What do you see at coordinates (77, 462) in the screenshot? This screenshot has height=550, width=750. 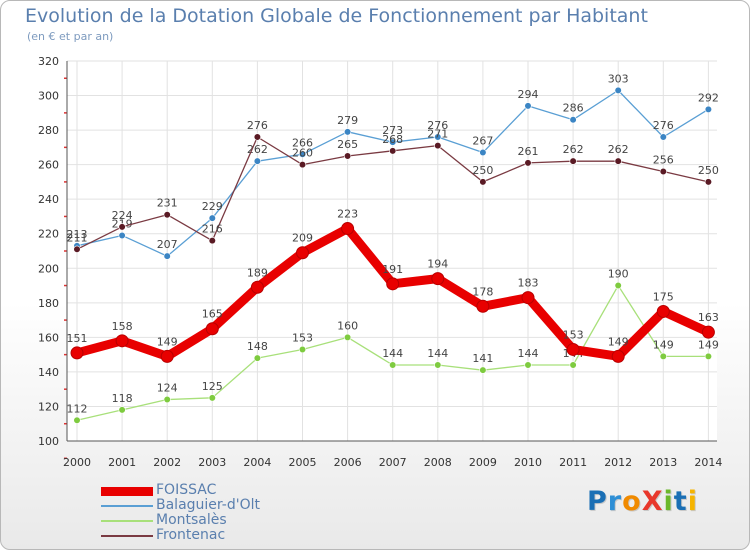 I see `x-tick-label: 2000` at bounding box center [77, 462].